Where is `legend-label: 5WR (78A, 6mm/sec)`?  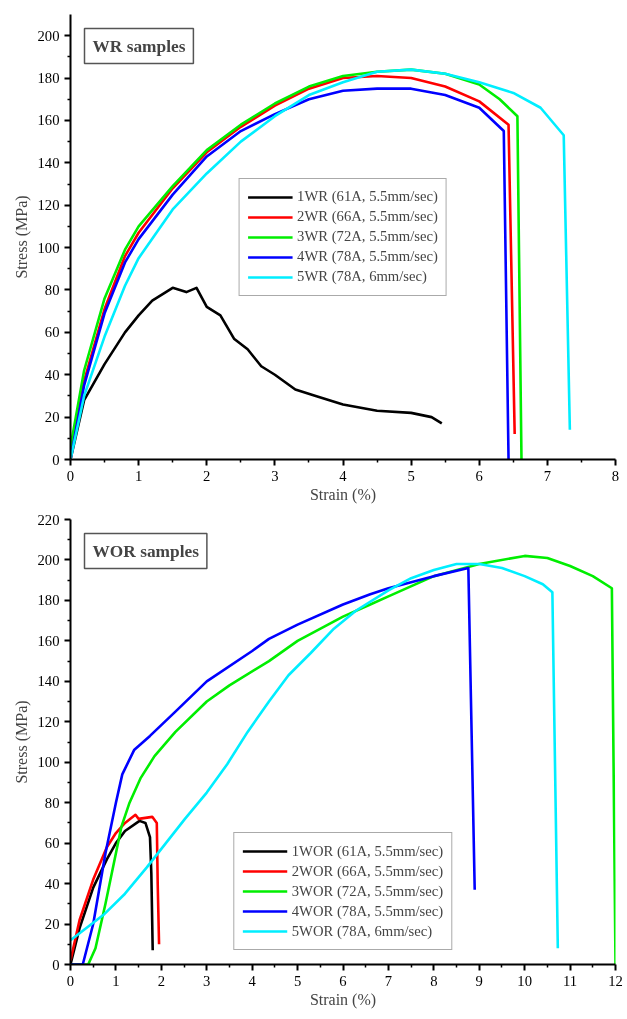 legend-label: 5WR (78A, 6mm/sec) is located at coordinates (362, 276).